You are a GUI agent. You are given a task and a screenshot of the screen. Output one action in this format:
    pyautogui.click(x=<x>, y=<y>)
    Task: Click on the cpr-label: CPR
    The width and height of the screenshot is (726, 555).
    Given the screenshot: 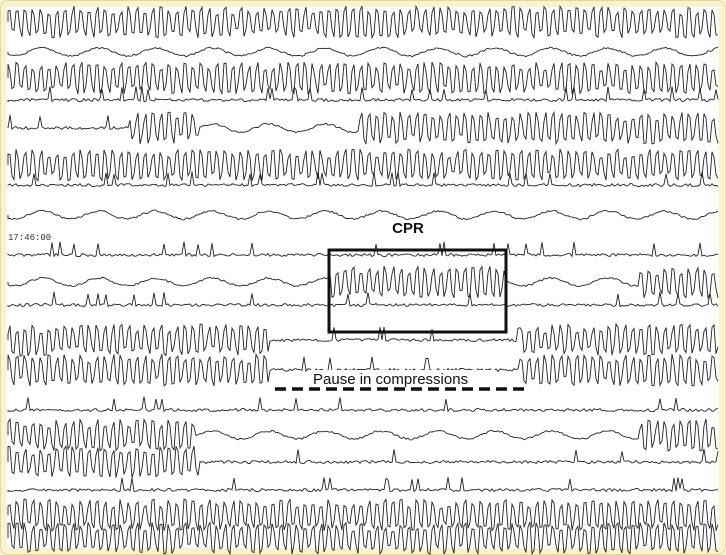 What is the action you would take?
    pyautogui.click(x=408, y=228)
    